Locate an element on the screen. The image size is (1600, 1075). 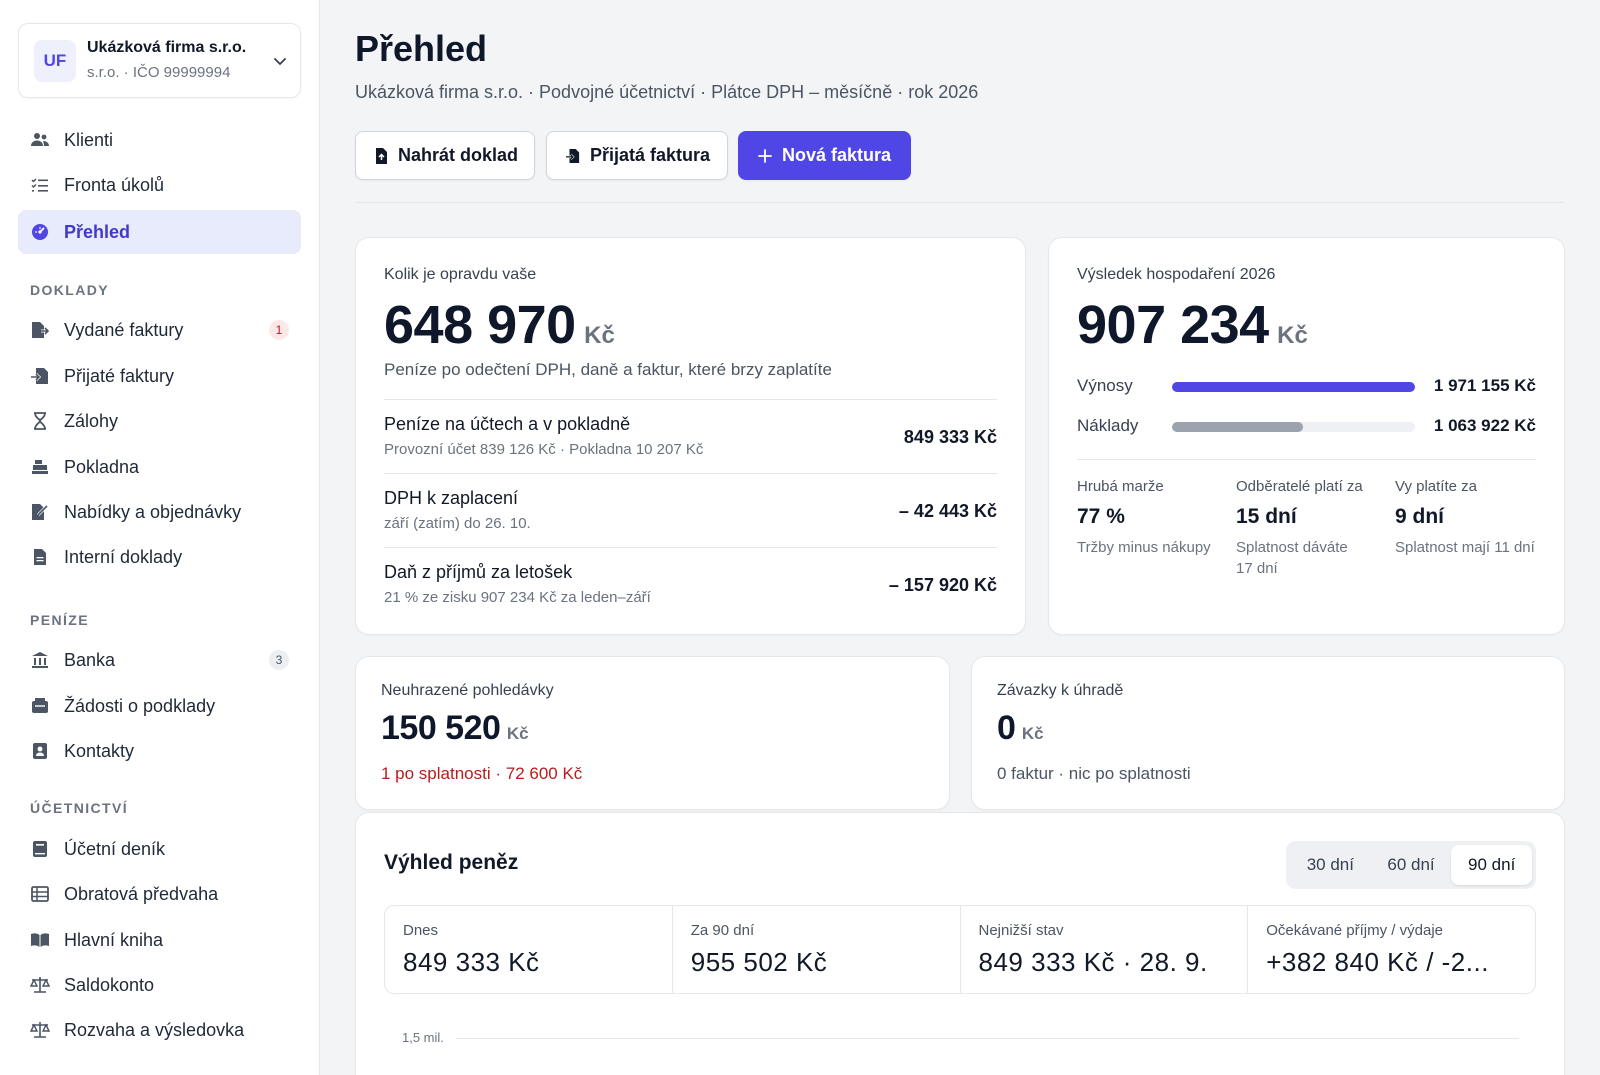
stat-value: 9 dní is located at coordinates (1420, 516).